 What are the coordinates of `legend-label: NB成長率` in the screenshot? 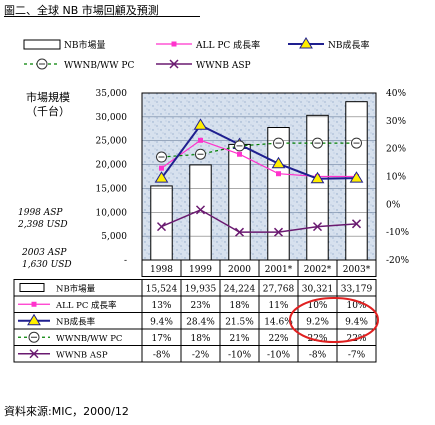 It's located at (349, 45).